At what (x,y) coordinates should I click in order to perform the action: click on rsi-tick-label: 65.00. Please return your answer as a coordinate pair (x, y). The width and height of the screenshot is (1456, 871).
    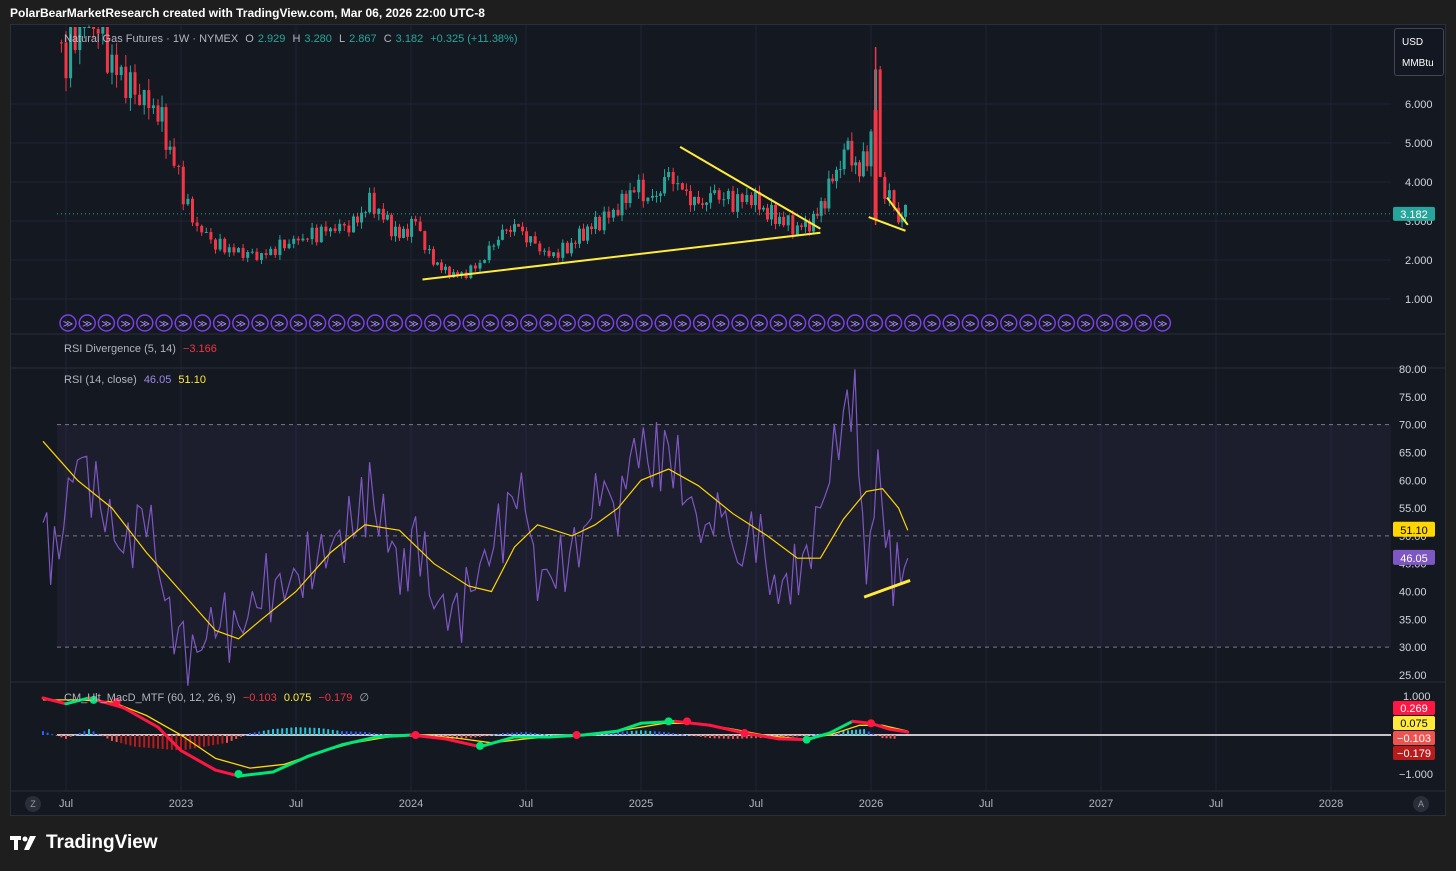
    Looking at the image, I should click on (1413, 453).